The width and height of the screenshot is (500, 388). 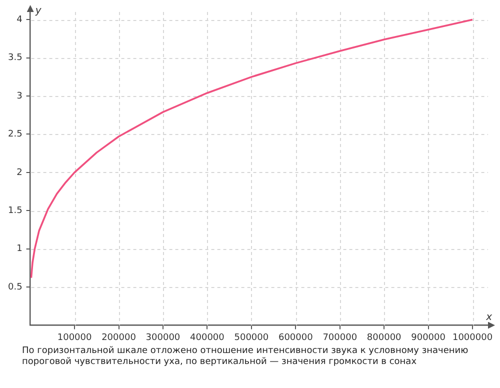 I want to click on x-tick-label: 300000, so click(x=163, y=337).